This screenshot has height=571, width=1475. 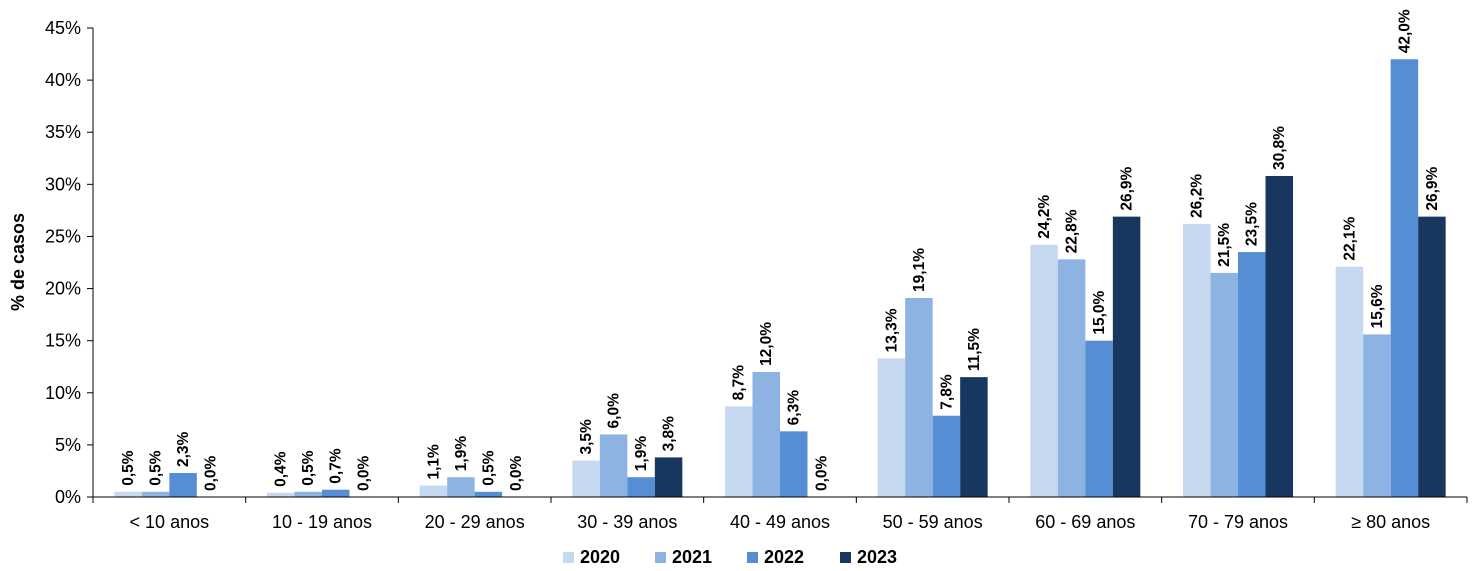 I want to click on y-tick-label: 10%, so click(x=63, y=393).